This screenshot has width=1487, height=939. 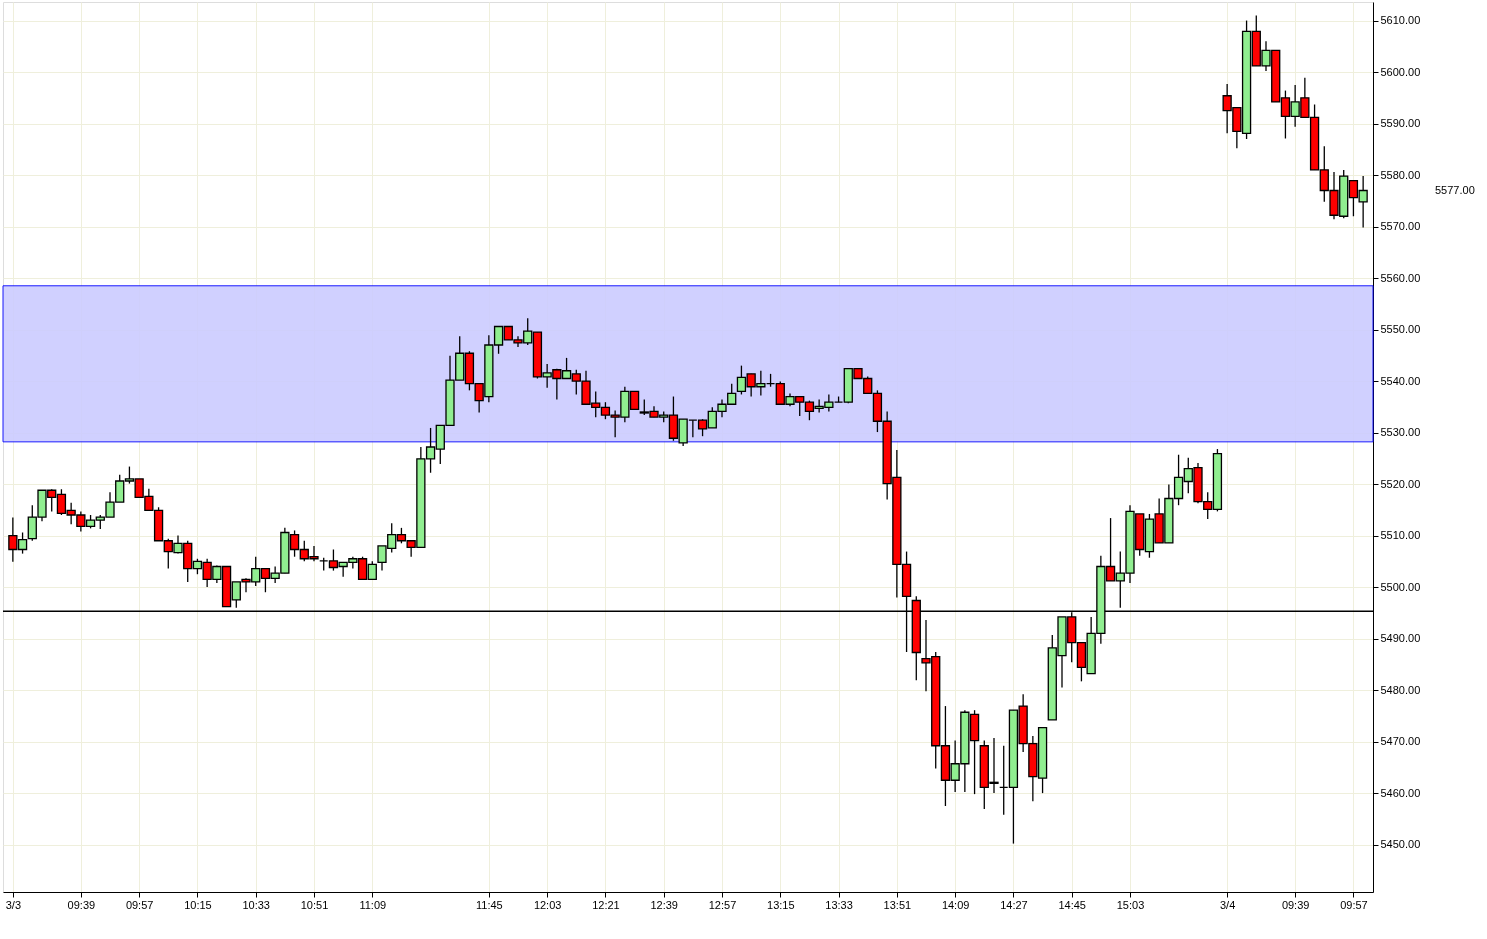 What do you see at coordinates (664, 904) in the screenshot?
I see `x-tick-label: 12:39` at bounding box center [664, 904].